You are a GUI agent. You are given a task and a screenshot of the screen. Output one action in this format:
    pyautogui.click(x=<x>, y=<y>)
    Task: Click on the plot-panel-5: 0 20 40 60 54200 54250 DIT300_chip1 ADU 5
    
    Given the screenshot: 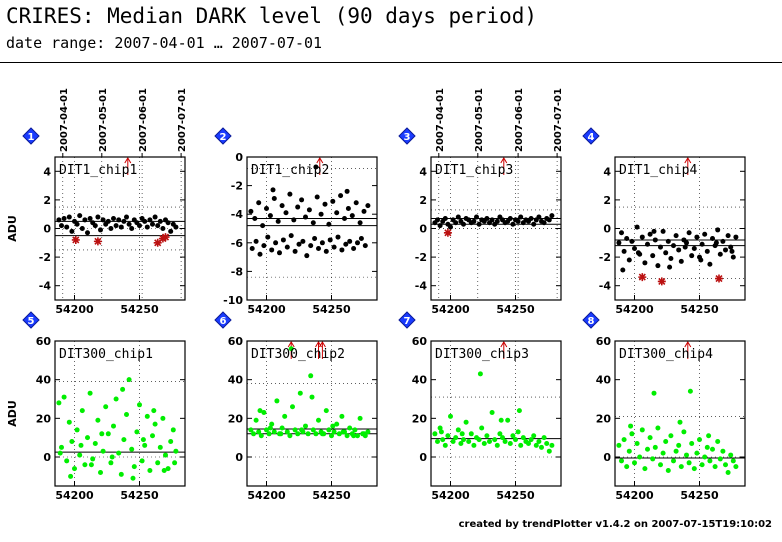 What is the action you would take?
    pyautogui.click(x=96, y=406)
    